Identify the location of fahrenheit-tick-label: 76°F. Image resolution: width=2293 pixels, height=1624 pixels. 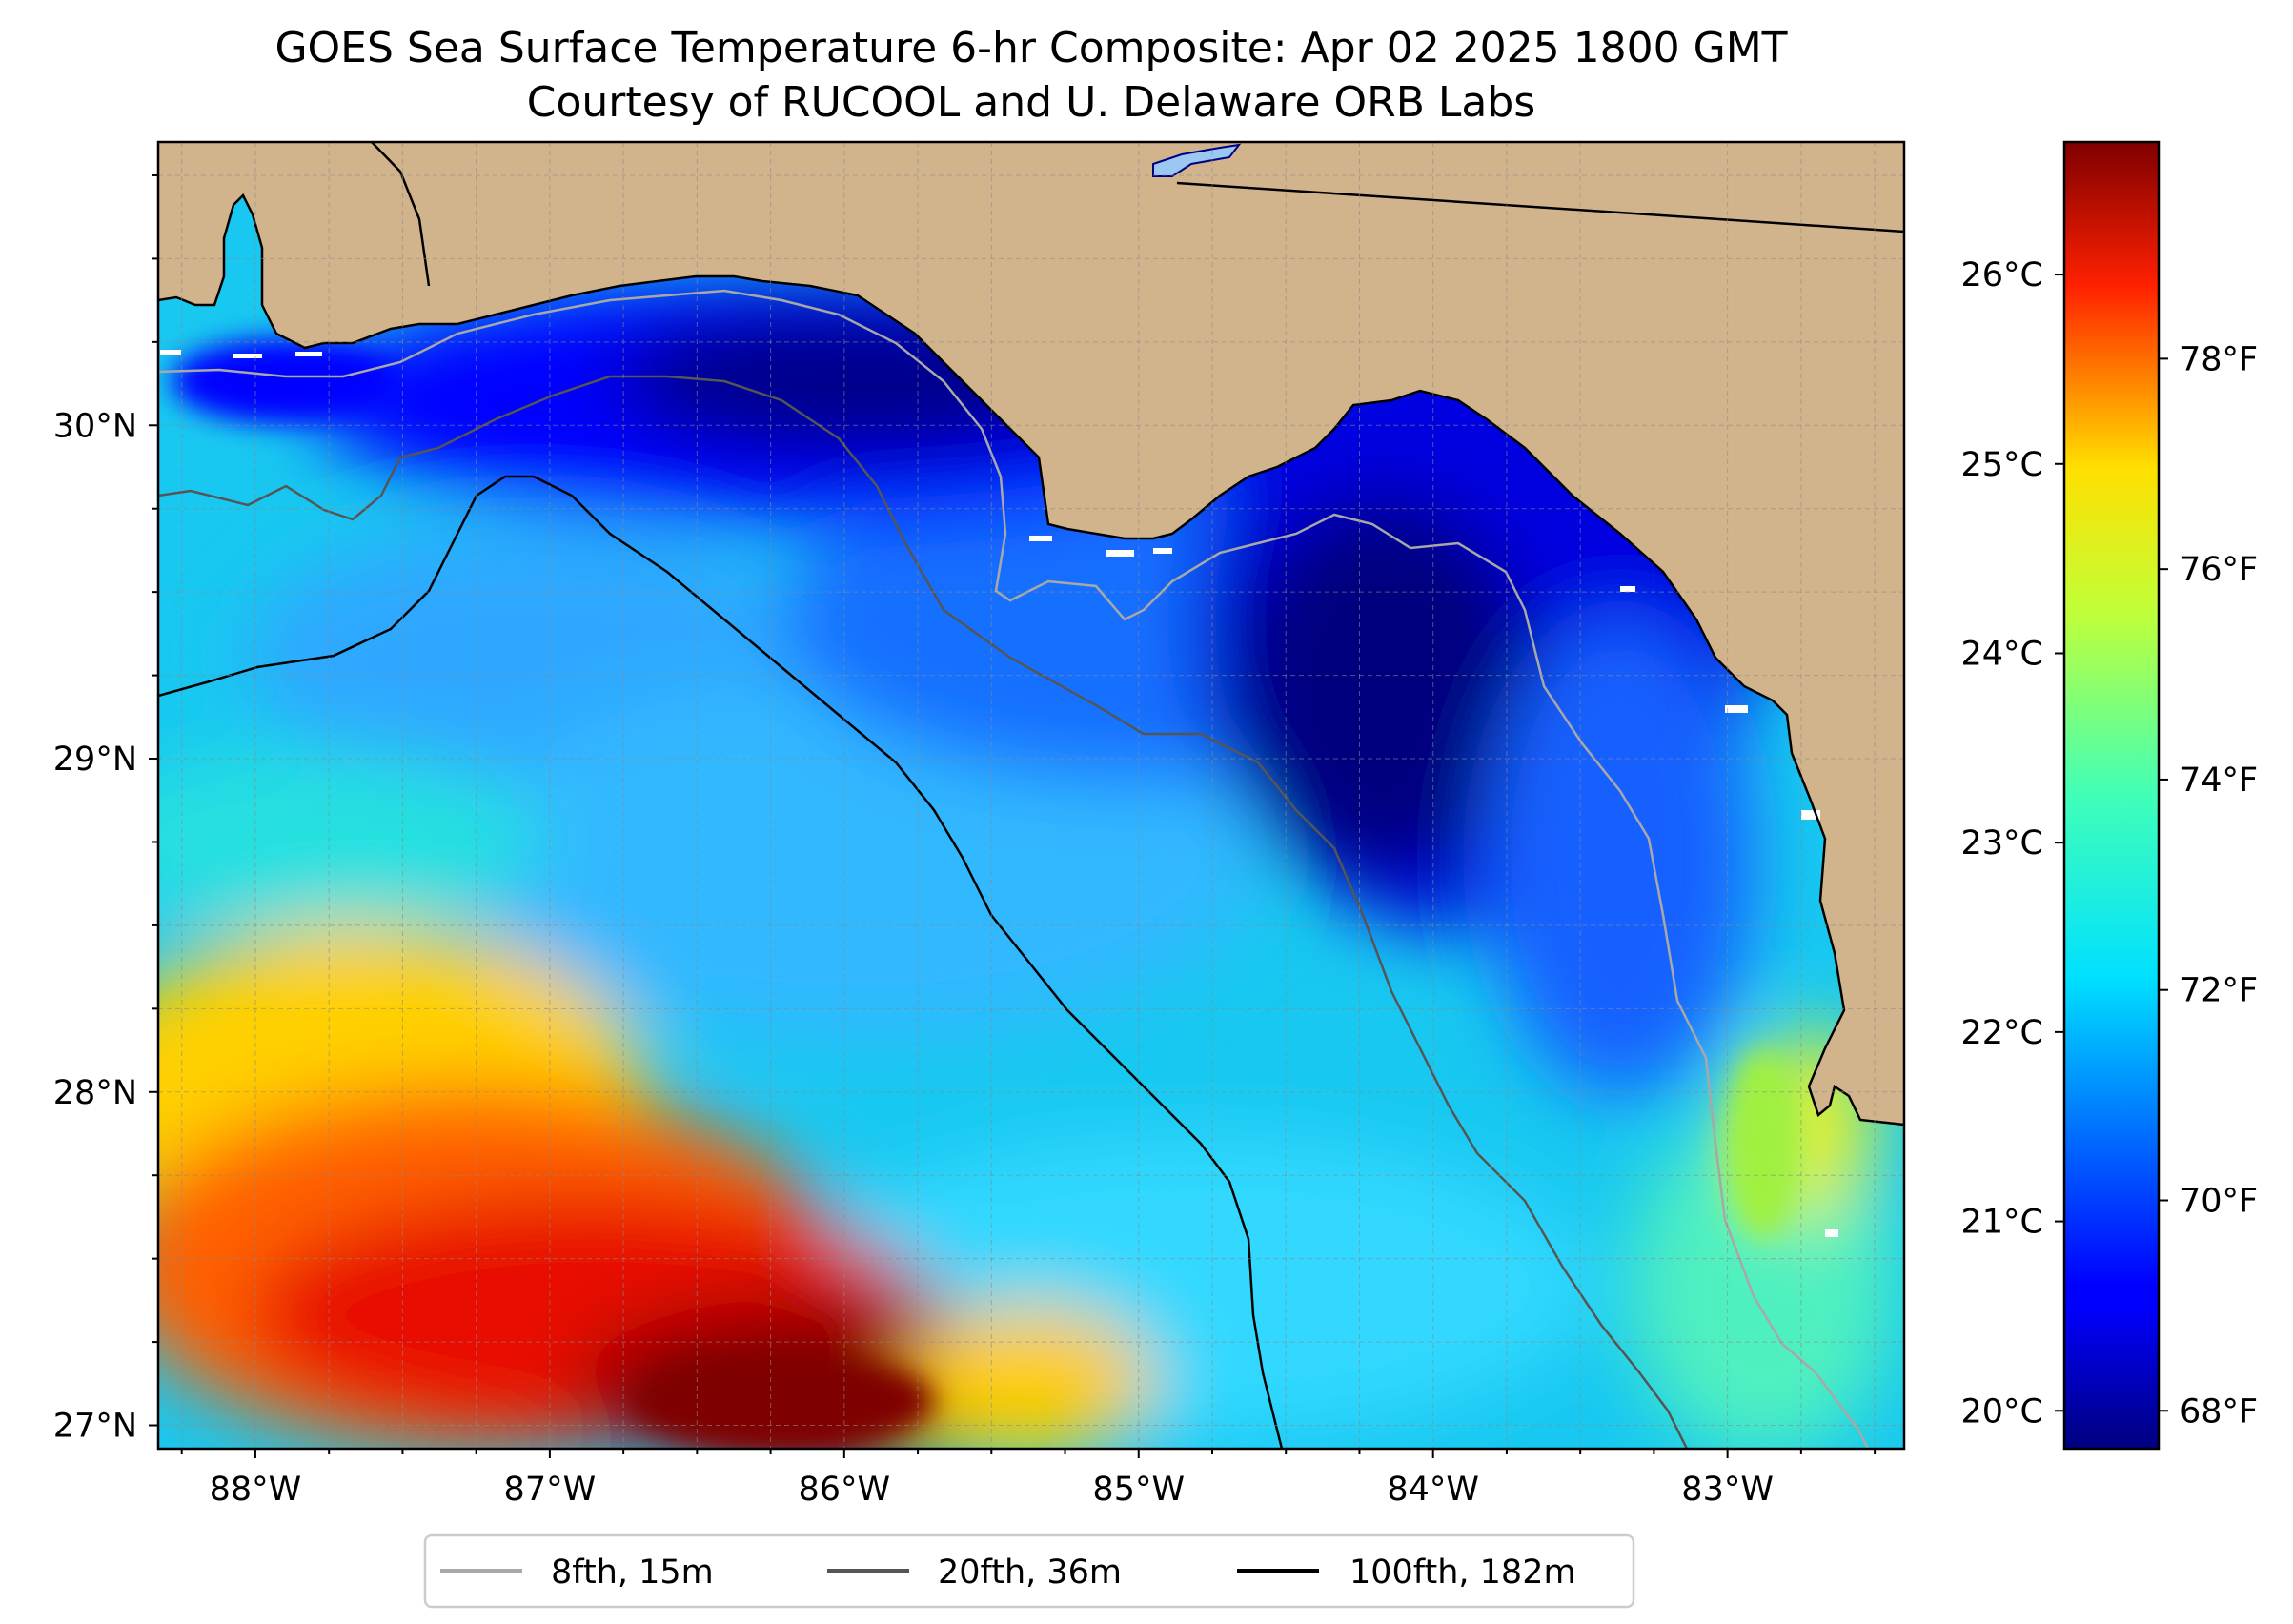
(2219, 570).